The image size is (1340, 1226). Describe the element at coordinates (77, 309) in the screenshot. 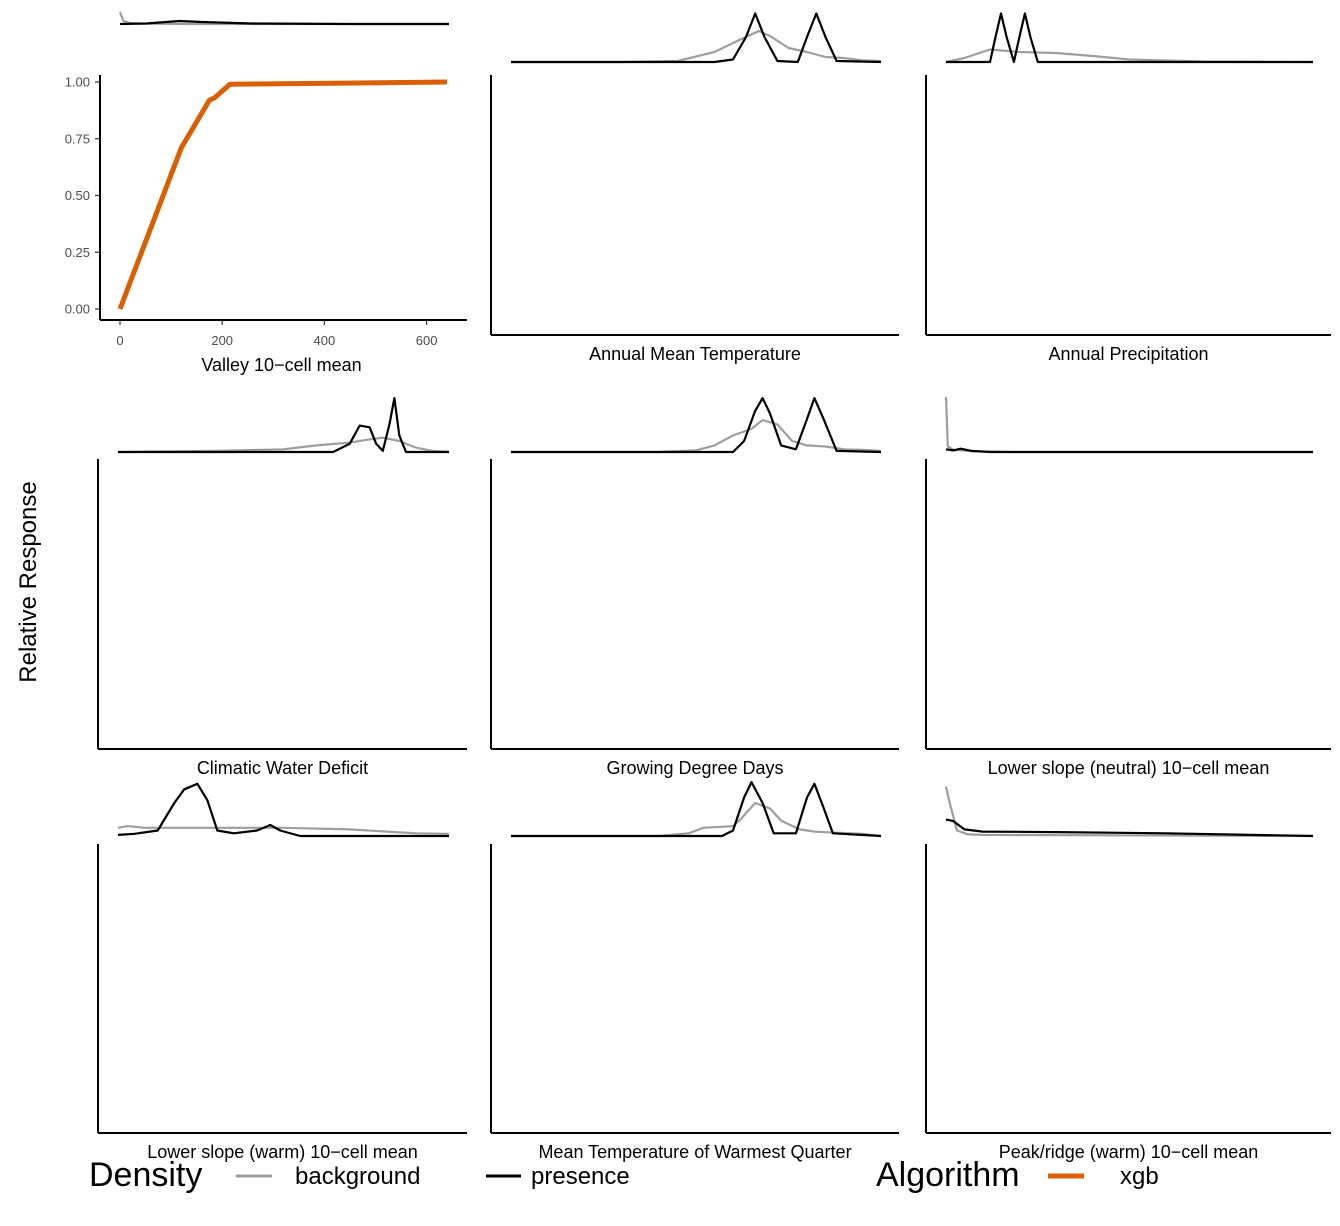

I see `panel-1-y-tick-label-0: 0.00` at that location.